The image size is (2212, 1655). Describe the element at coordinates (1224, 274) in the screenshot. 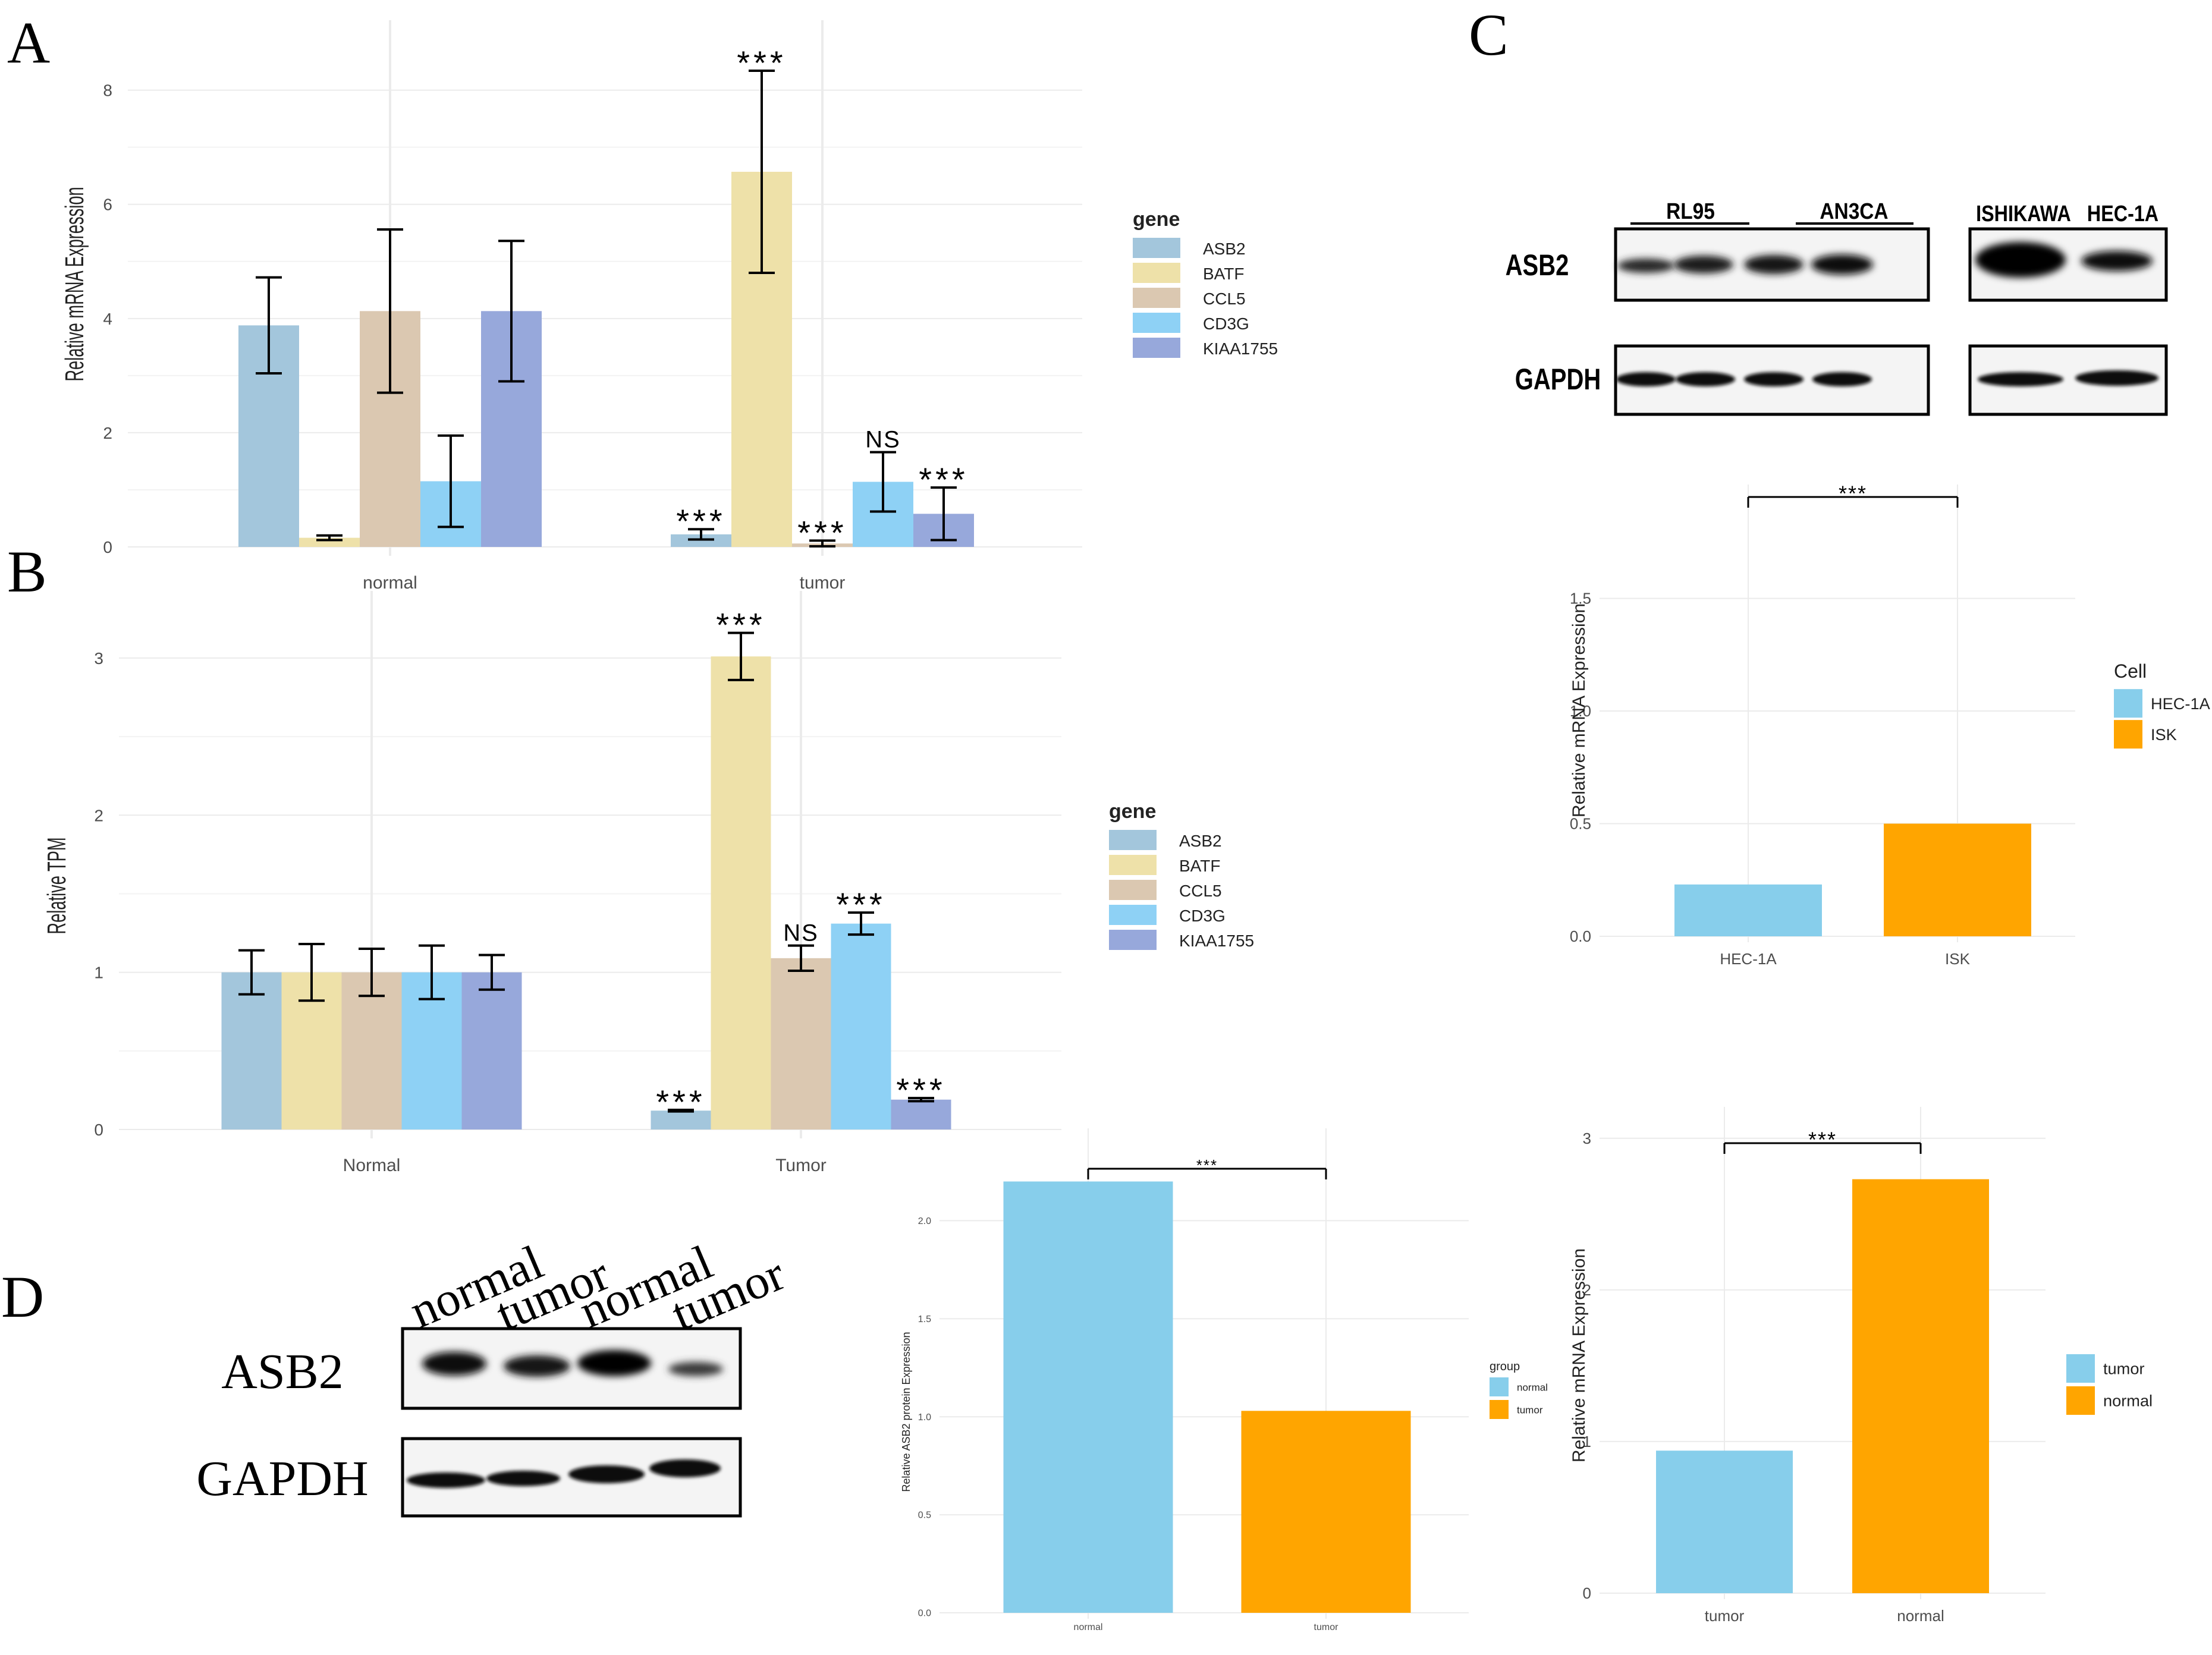

I see `legend-label: BATF` at that location.